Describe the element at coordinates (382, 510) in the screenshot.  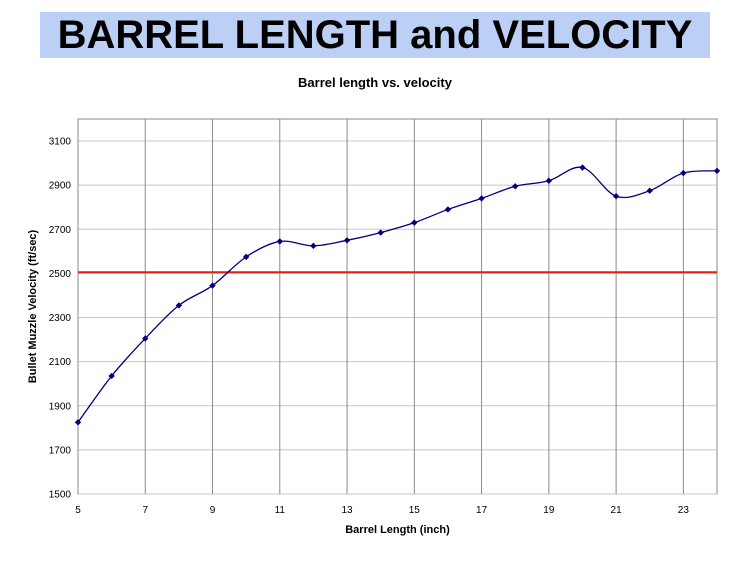
I see `x-axis-ticks: 5 7 9 11 13 15 17 19 21 23` at that location.